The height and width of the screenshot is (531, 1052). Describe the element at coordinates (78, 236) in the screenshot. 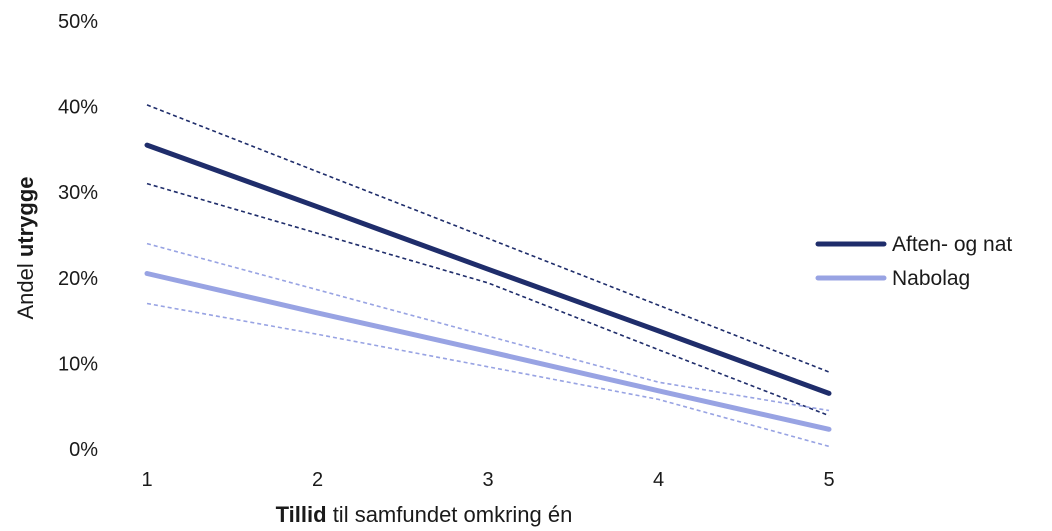

I see `y-axis-ticks: 0% 10% 20% 30% 40% 50%` at that location.